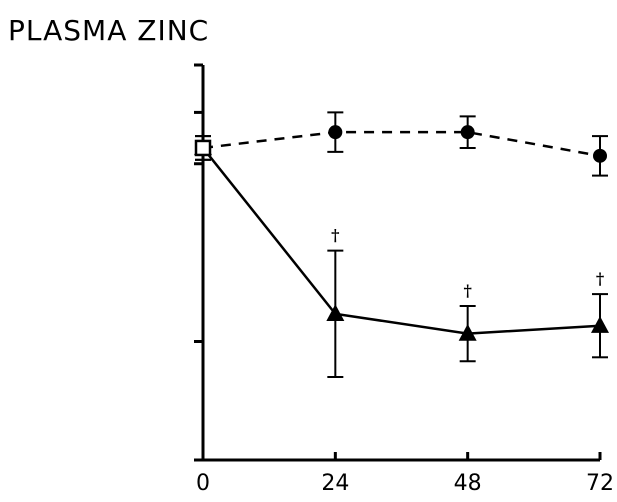 This screenshot has width=617, height=502. I want to click on chart-title: PLASMA ZINC, so click(108, 30).